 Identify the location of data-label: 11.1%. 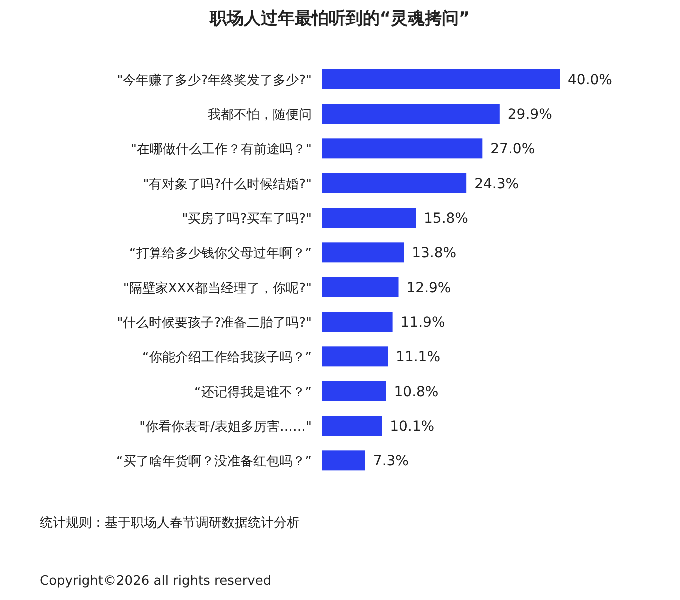
(418, 358).